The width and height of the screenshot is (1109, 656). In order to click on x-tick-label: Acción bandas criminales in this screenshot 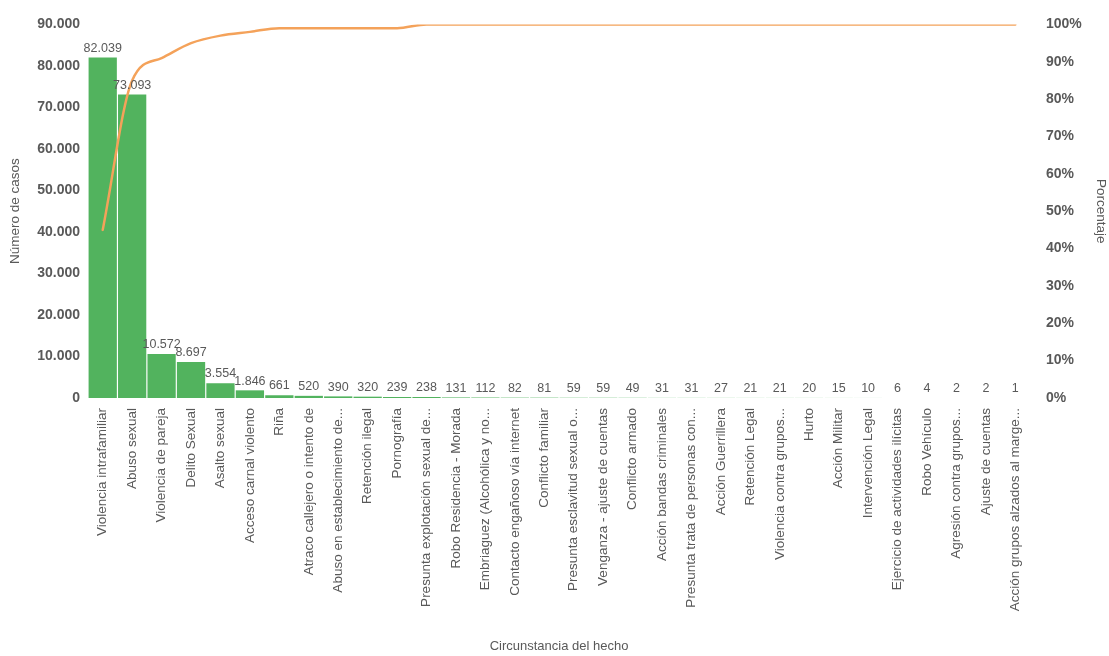, I will do `click(661, 484)`.